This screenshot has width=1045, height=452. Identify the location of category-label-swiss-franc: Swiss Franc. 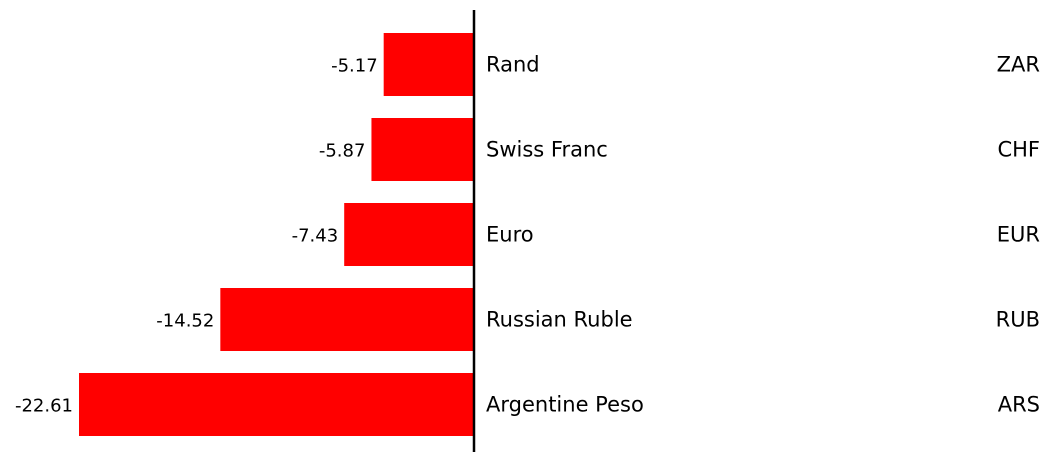
(547, 150).